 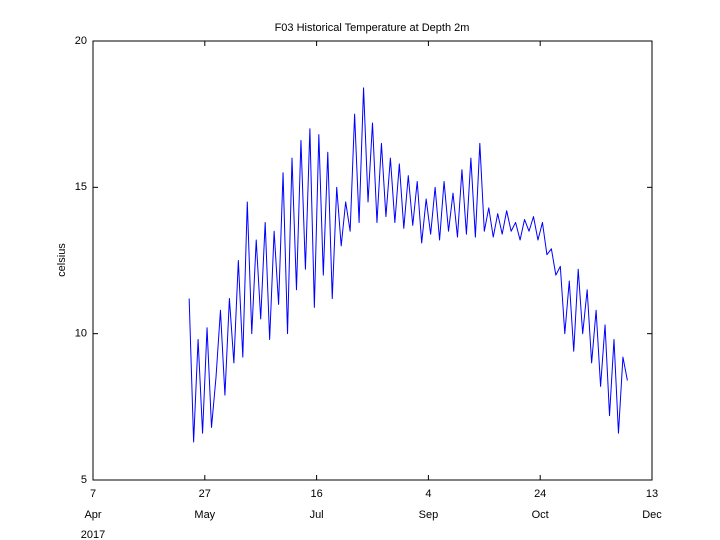 I want to click on x-tick-label: 27, so click(x=205, y=494).